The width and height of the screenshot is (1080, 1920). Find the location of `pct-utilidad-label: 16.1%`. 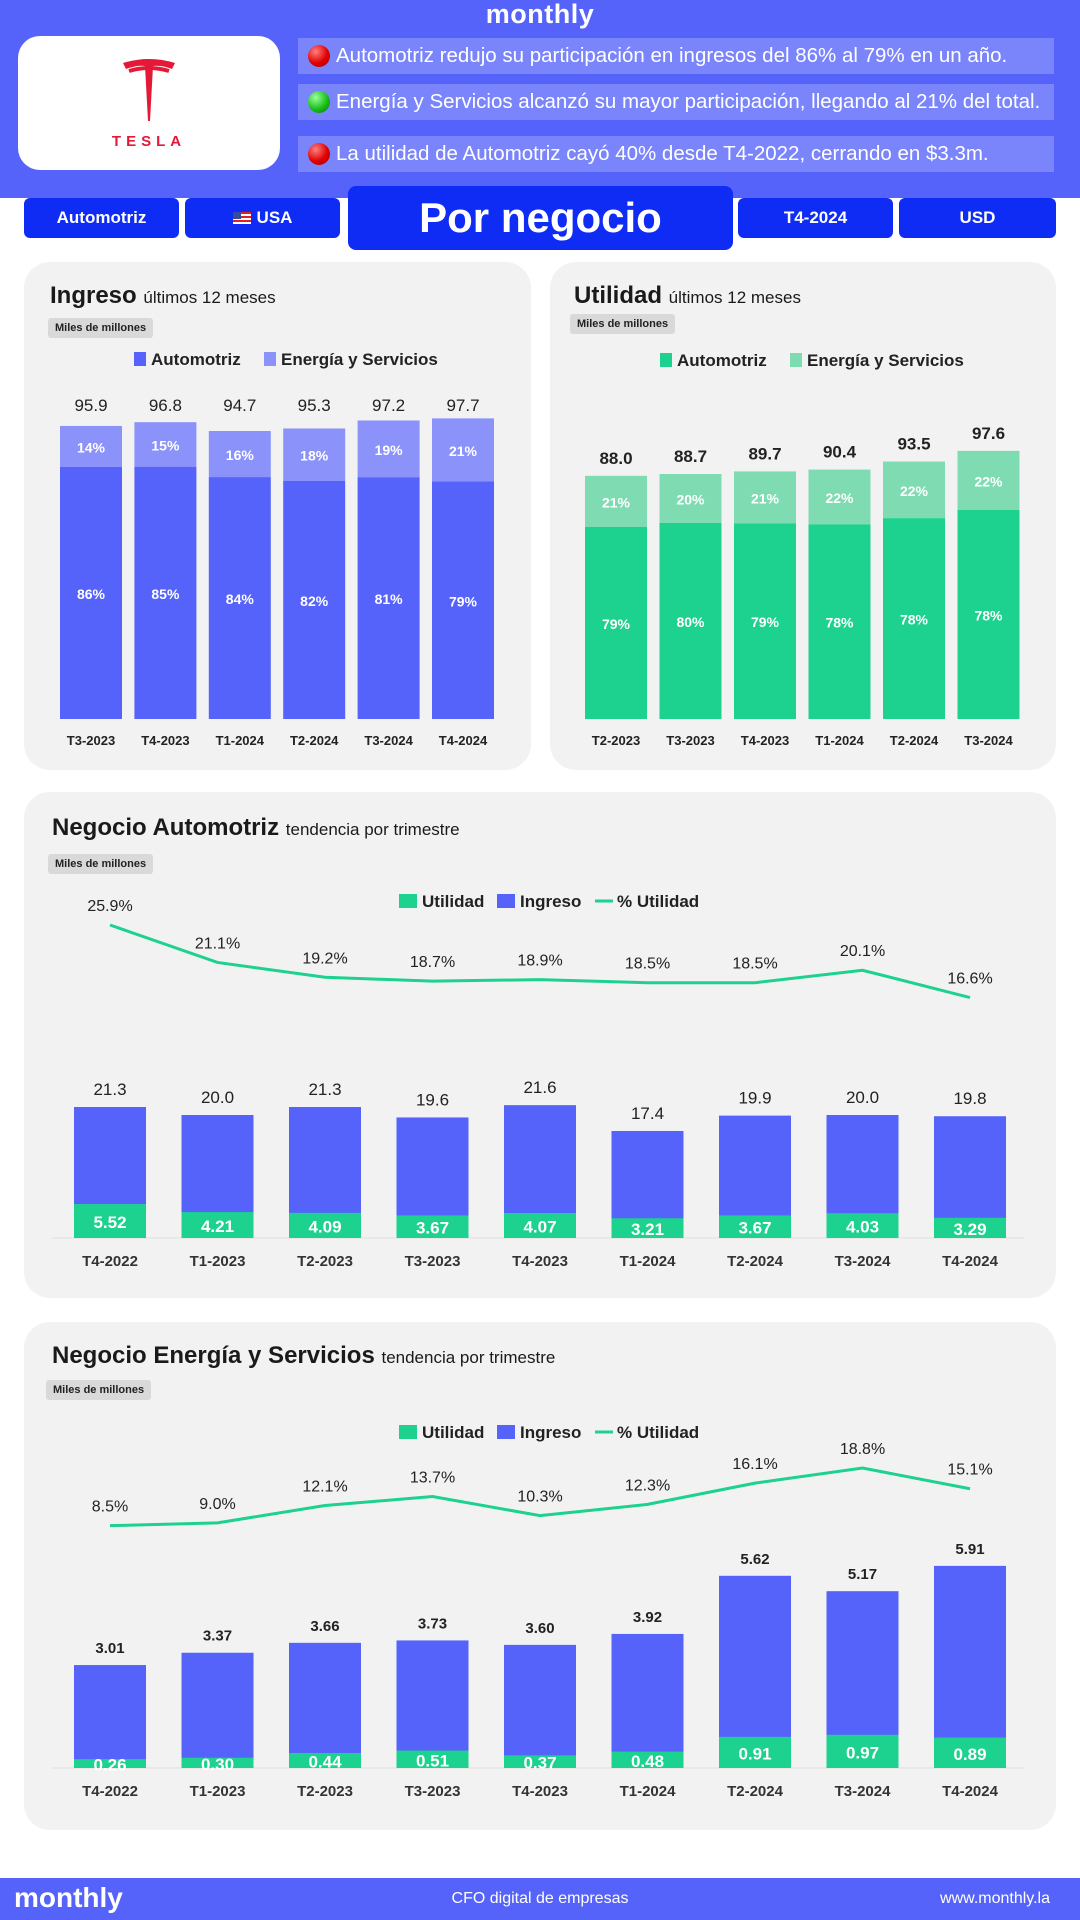

pct-utilidad-label: 16.1% is located at coordinates (754, 1464).